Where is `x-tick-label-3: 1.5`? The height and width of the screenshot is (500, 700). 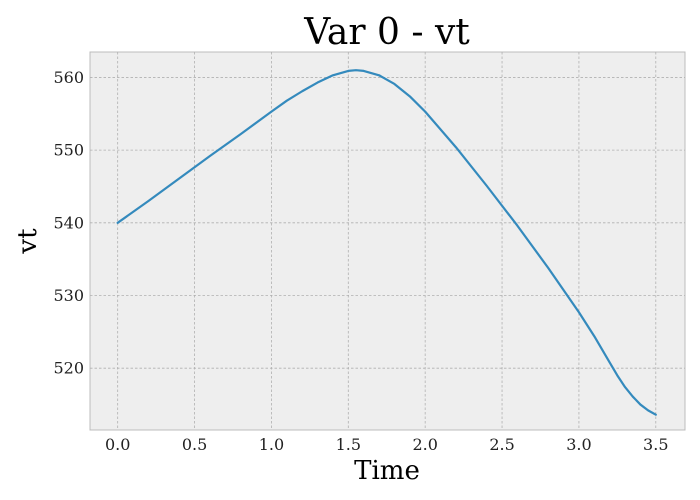
x-tick-label-3: 1.5 is located at coordinates (348, 444).